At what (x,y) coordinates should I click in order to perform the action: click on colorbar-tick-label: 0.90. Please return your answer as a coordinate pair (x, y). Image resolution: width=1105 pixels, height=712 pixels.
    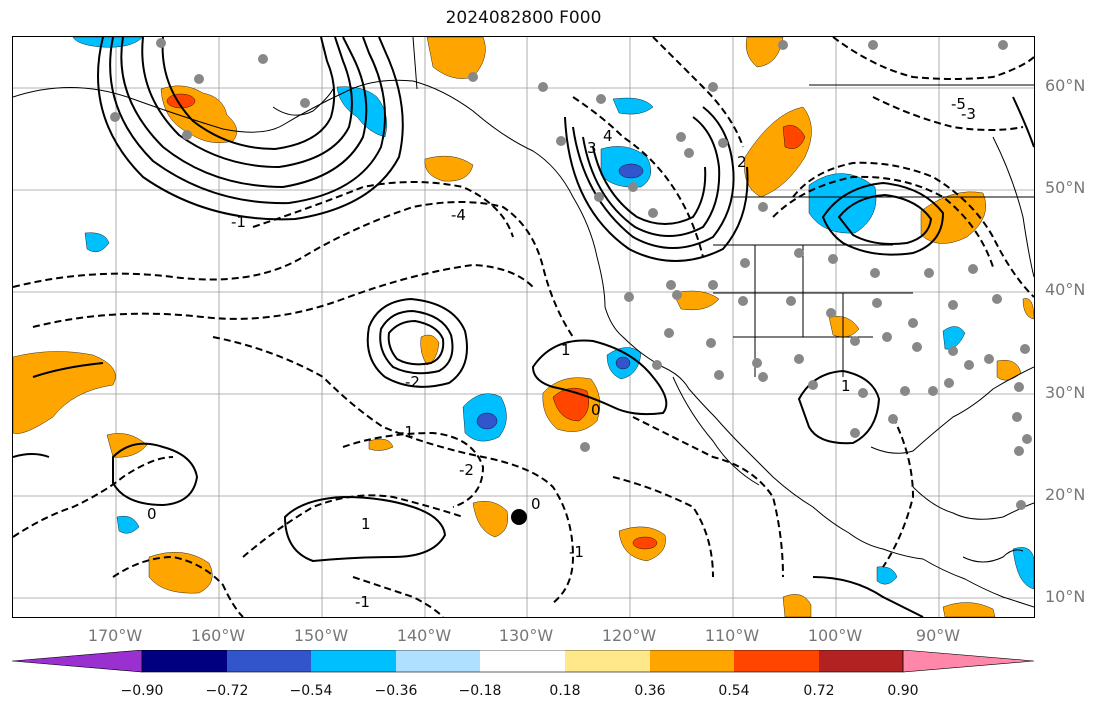
    Looking at the image, I should click on (903, 691).